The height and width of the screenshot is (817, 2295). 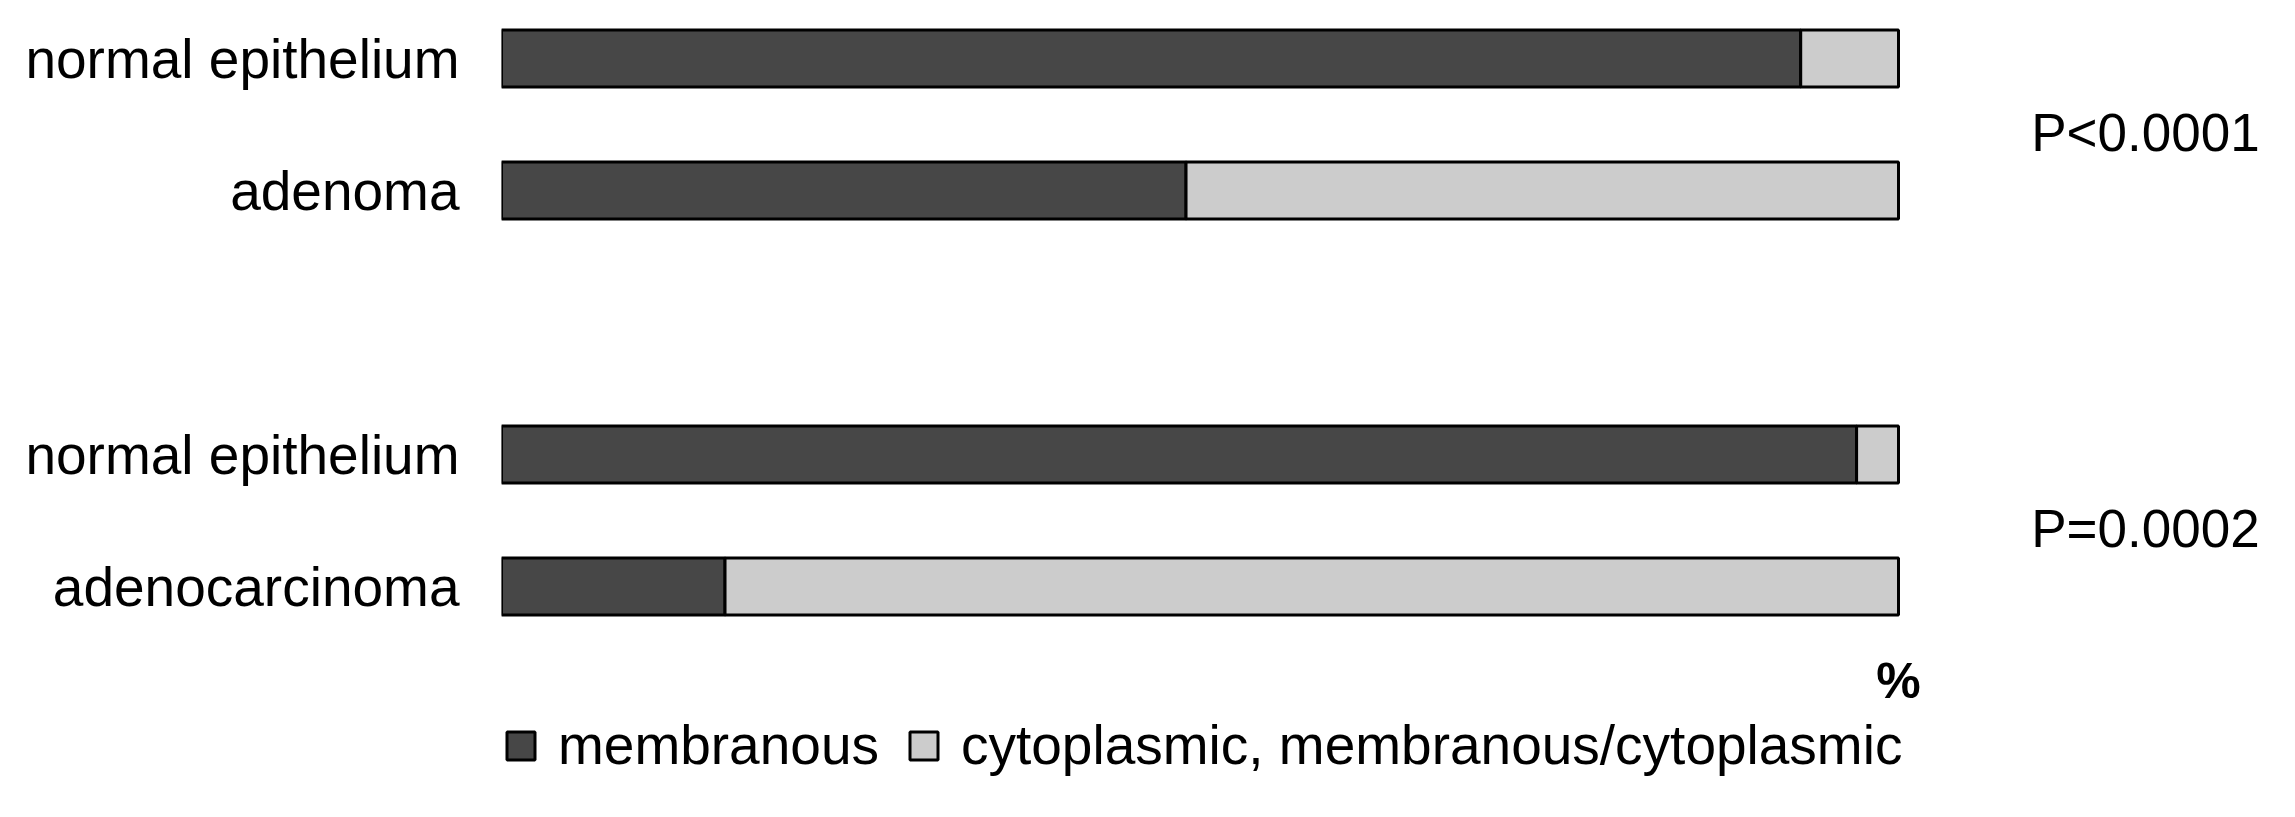 I want to click on text: P<0.0001, so click(x=2145, y=132).